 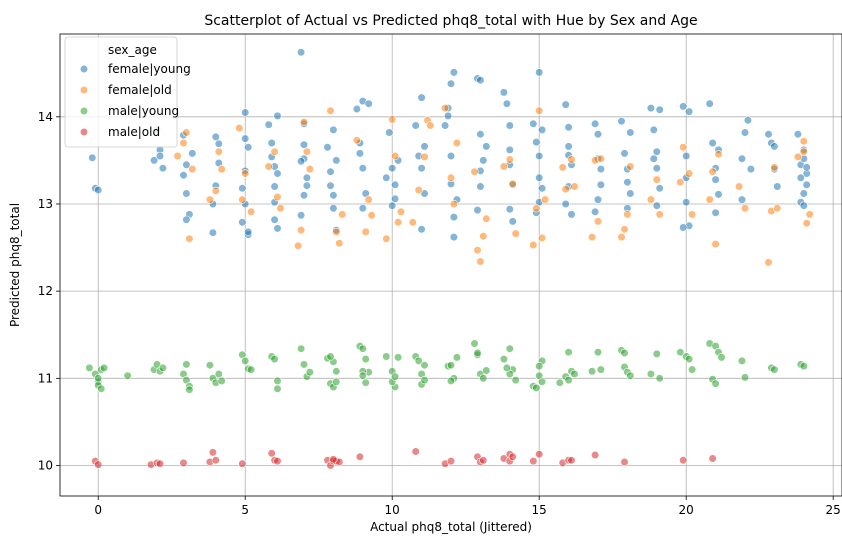 I want to click on y-axis-label: Predicted phq8_total, so click(x=15, y=265).